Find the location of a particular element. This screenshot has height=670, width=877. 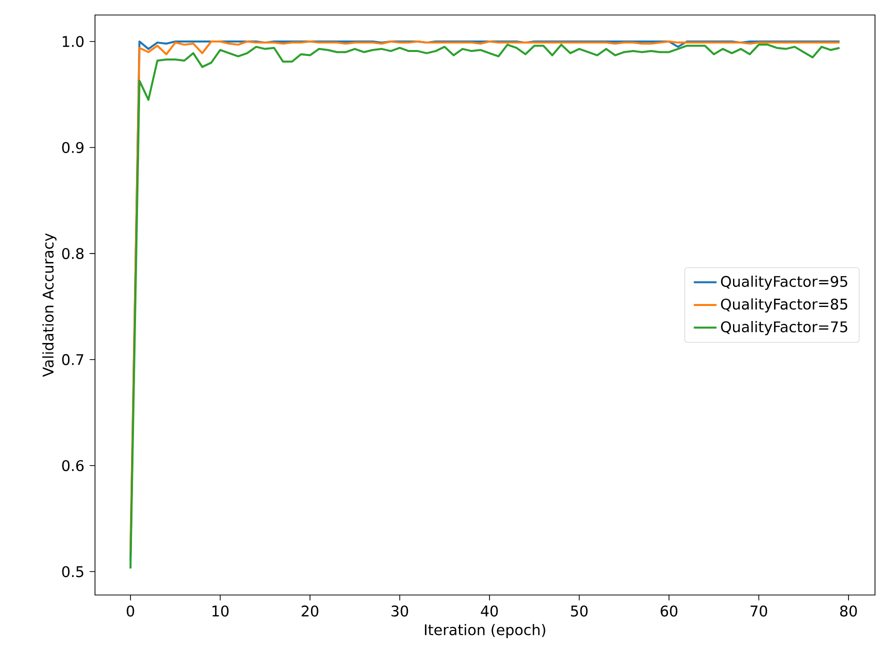

x-tick-label: 30 is located at coordinates (400, 611).